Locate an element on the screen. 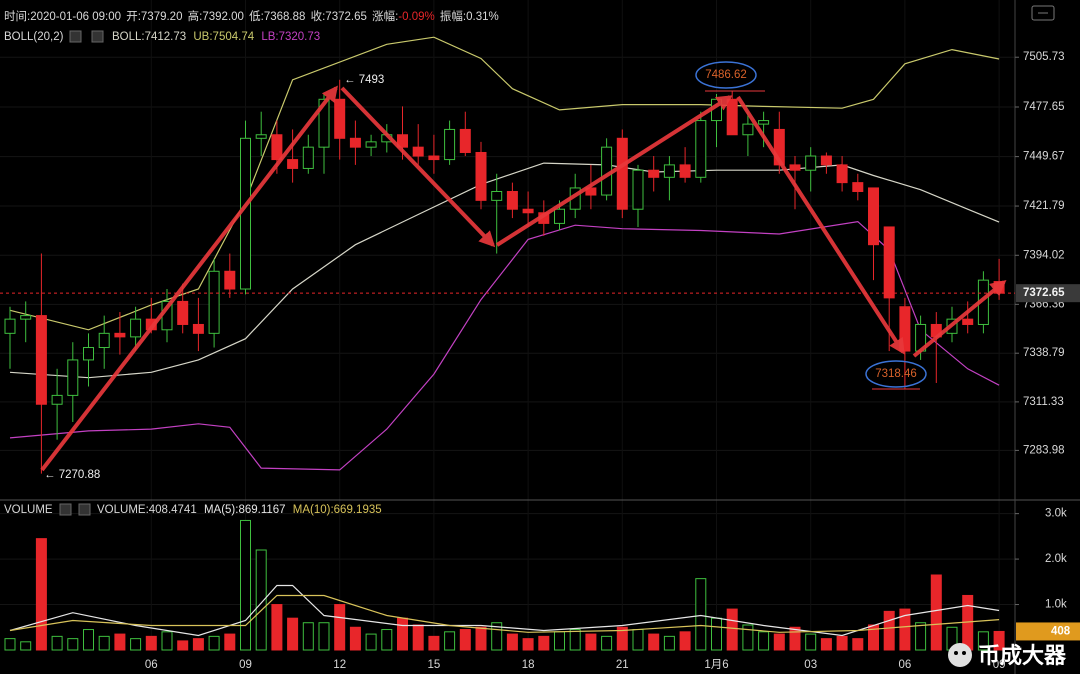 This screenshot has width=1080, height=674. x-tick-label: 18 is located at coordinates (528, 665).